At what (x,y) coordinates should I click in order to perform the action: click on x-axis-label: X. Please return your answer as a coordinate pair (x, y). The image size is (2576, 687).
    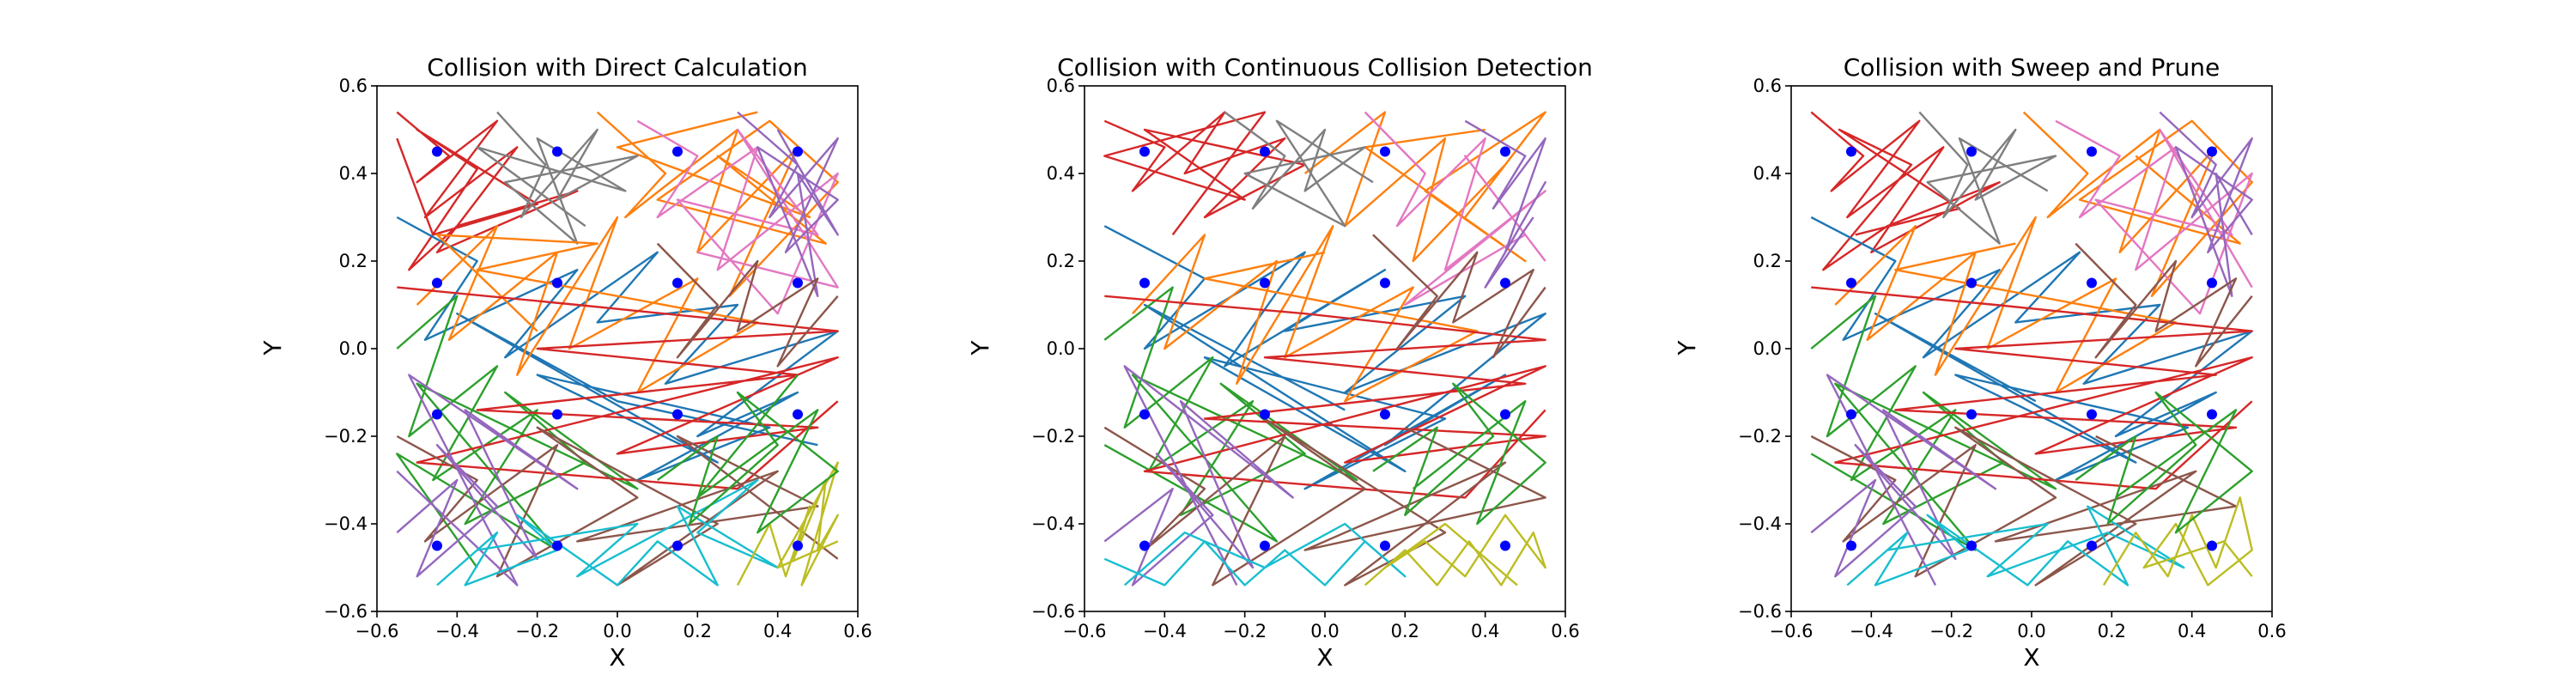
    Looking at the image, I should click on (617, 657).